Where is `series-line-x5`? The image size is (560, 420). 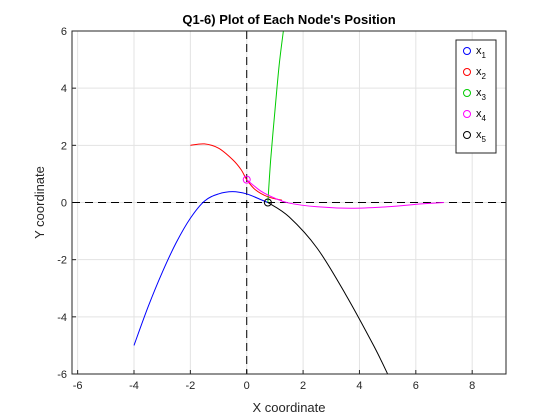 series-line-x5 is located at coordinates (328, 288).